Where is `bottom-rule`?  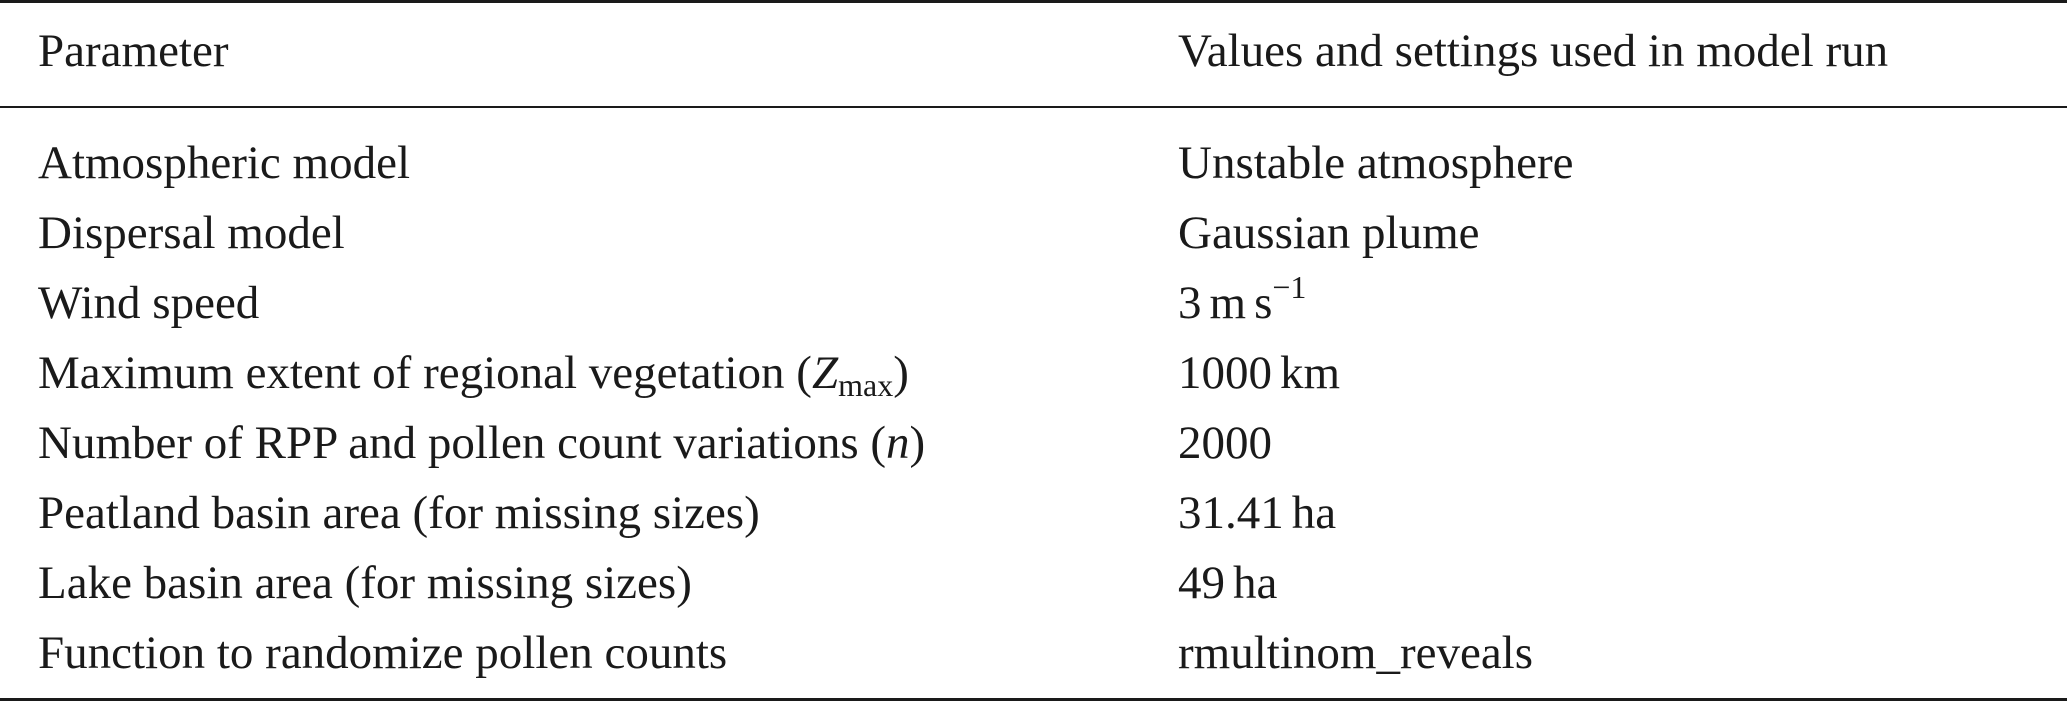 bottom-rule is located at coordinates (1033, 699).